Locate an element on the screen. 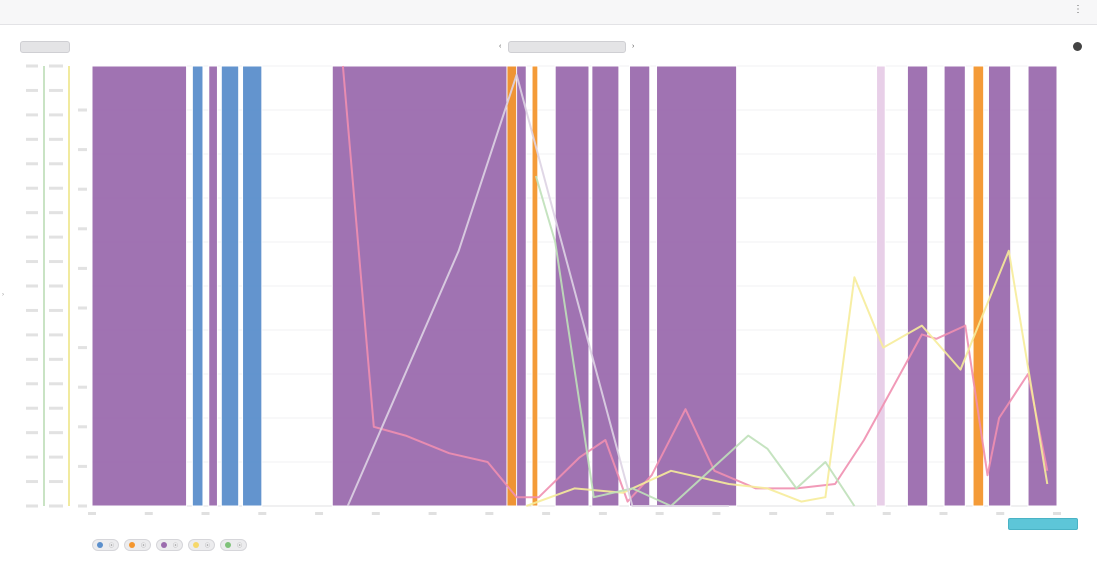 The height and width of the screenshot is (572, 1097). time-range-selector is located at coordinates (567, 47).